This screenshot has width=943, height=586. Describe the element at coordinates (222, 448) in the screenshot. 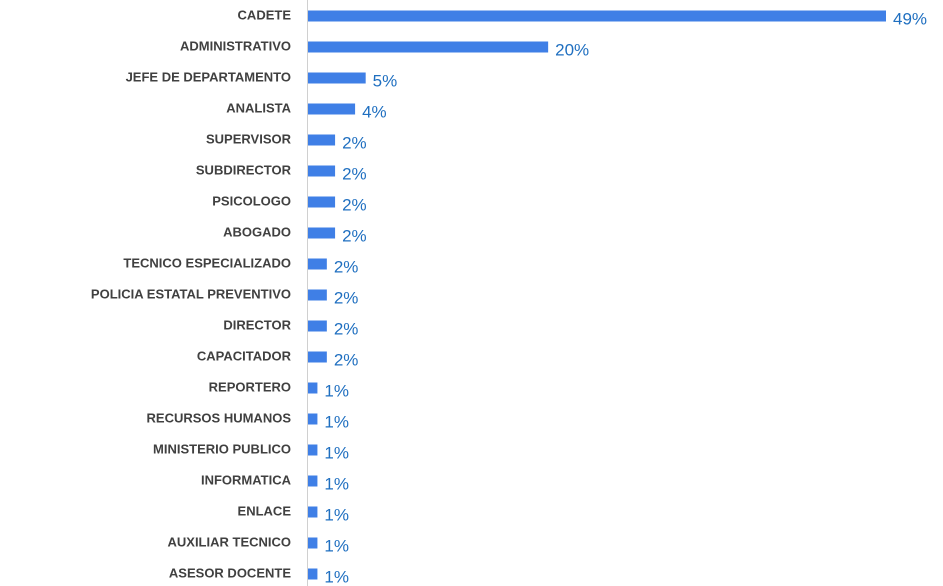

I see `category-label: MINISTERIO PUBLICO` at that location.